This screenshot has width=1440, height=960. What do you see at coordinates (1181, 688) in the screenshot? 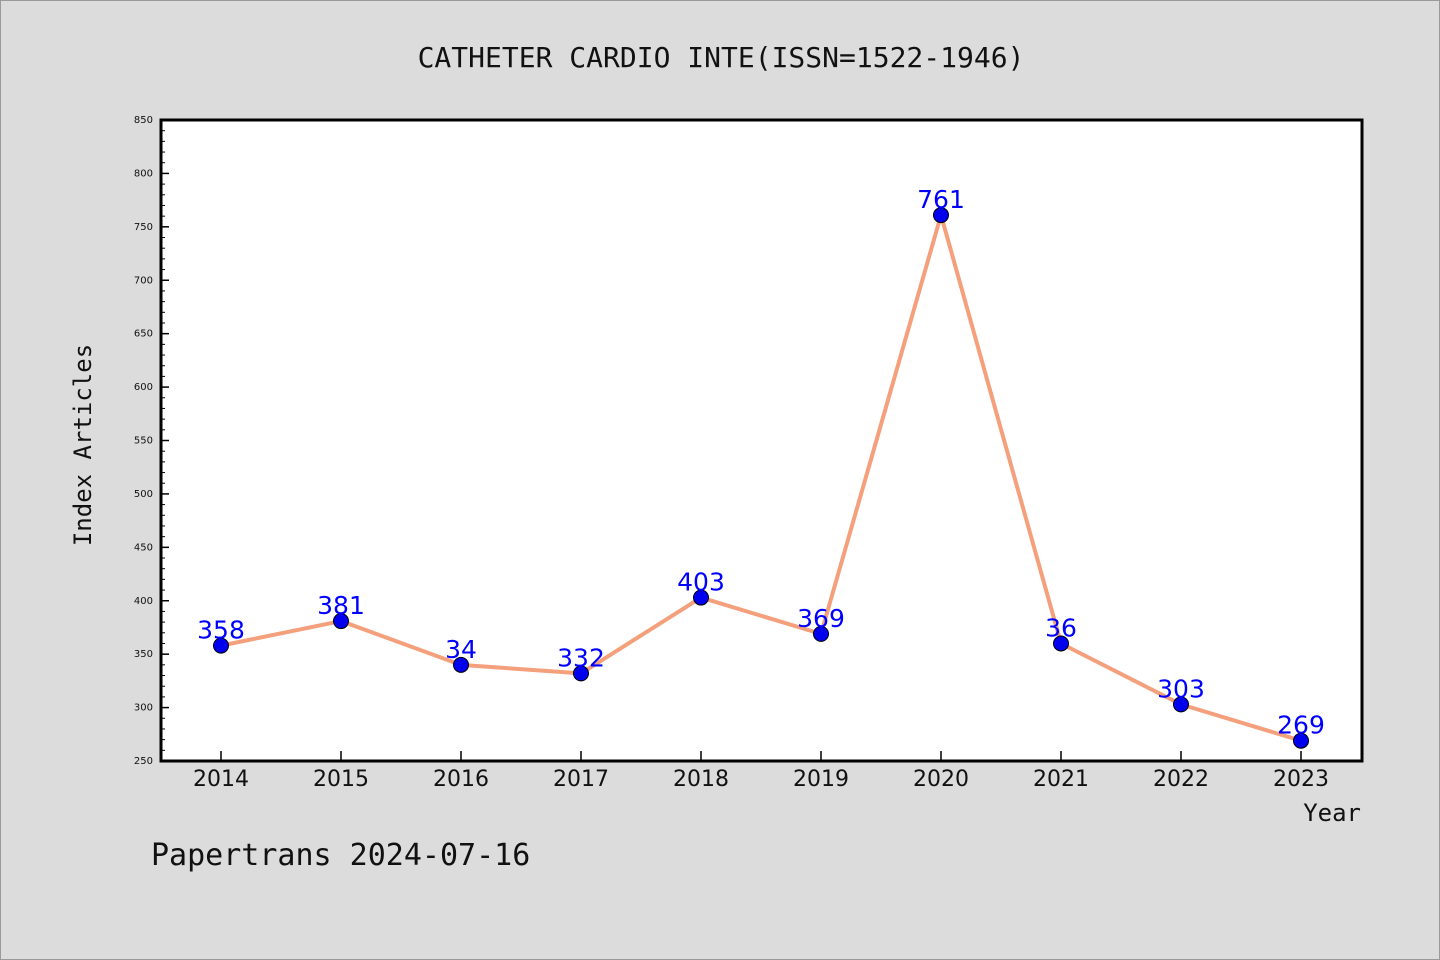
I see `data-label: 303` at bounding box center [1181, 688].